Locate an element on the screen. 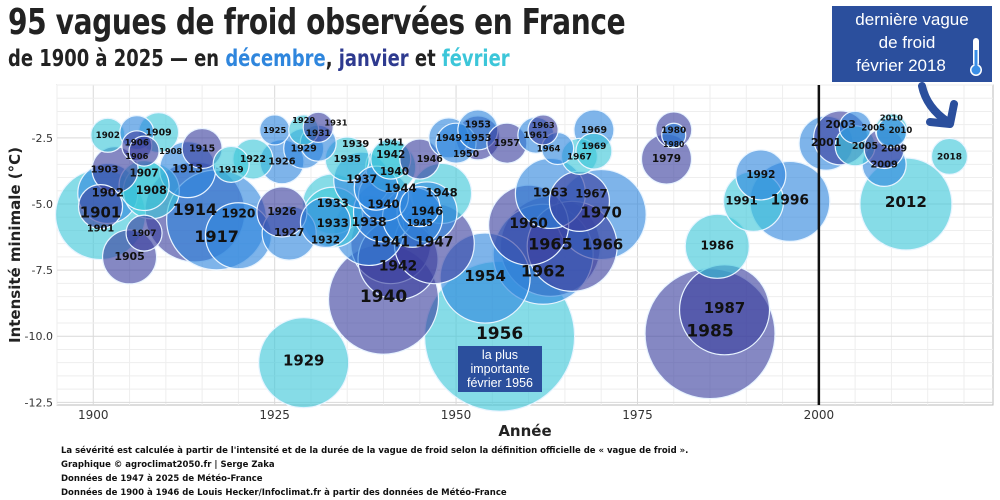 This screenshot has height=500, width=1000. bubble-label: 1933 is located at coordinates (333, 223).